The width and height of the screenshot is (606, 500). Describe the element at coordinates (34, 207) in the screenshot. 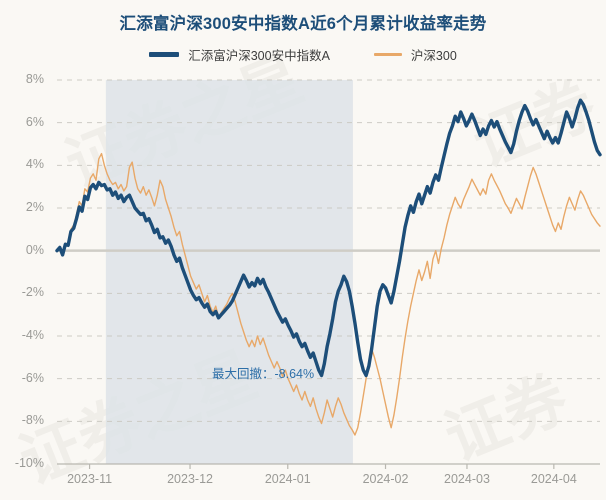

I see `y-axis-tick-label: 2%` at that location.